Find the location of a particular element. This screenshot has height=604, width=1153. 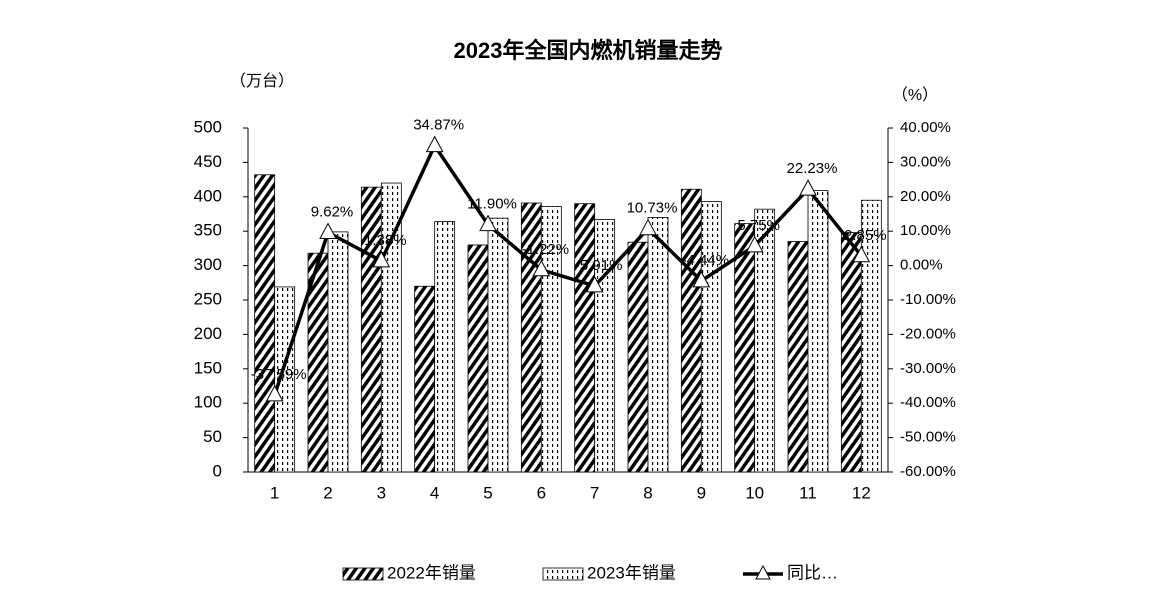

data-label: 22.23% is located at coordinates (812, 168).